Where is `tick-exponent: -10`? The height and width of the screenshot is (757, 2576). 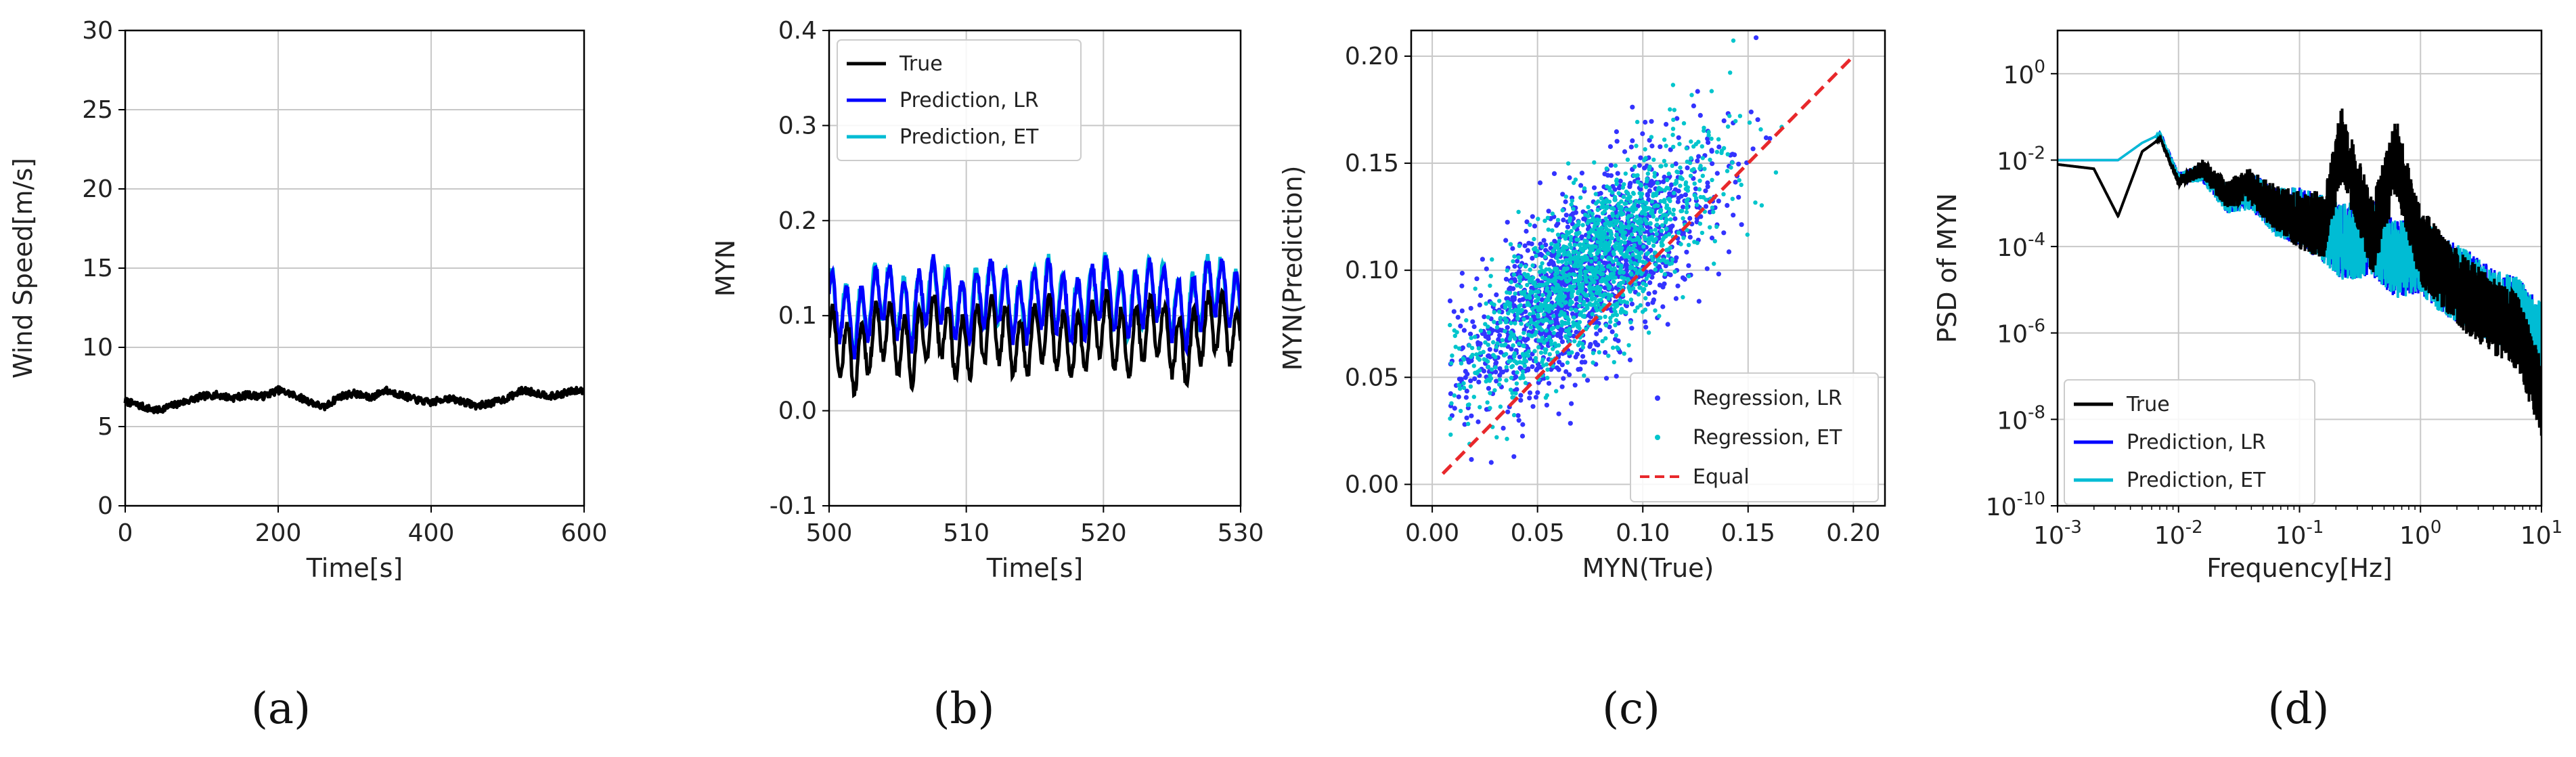
tick-exponent: -10 is located at coordinates (2031, 499).